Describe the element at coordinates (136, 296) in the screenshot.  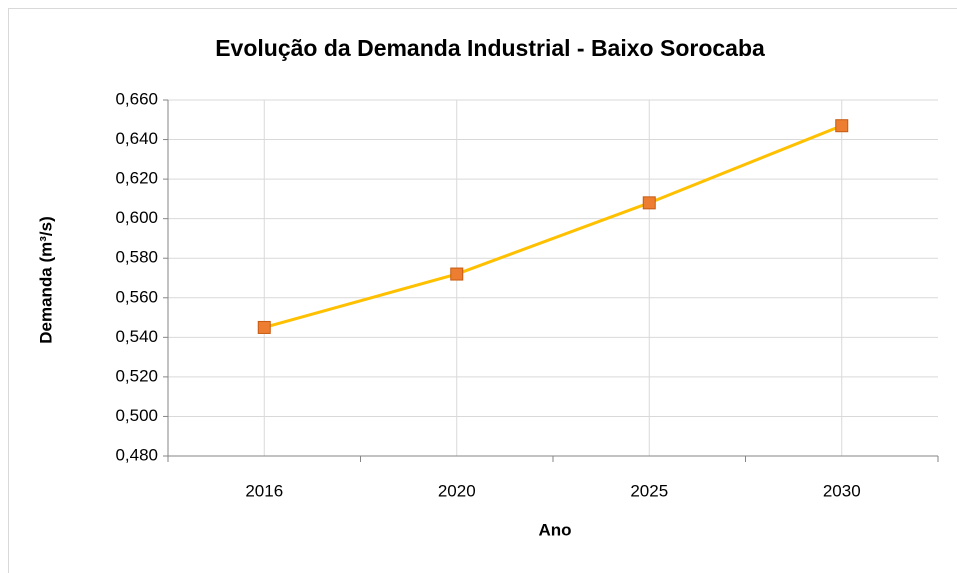
I see `y-tick-label: 0,560` at that location.